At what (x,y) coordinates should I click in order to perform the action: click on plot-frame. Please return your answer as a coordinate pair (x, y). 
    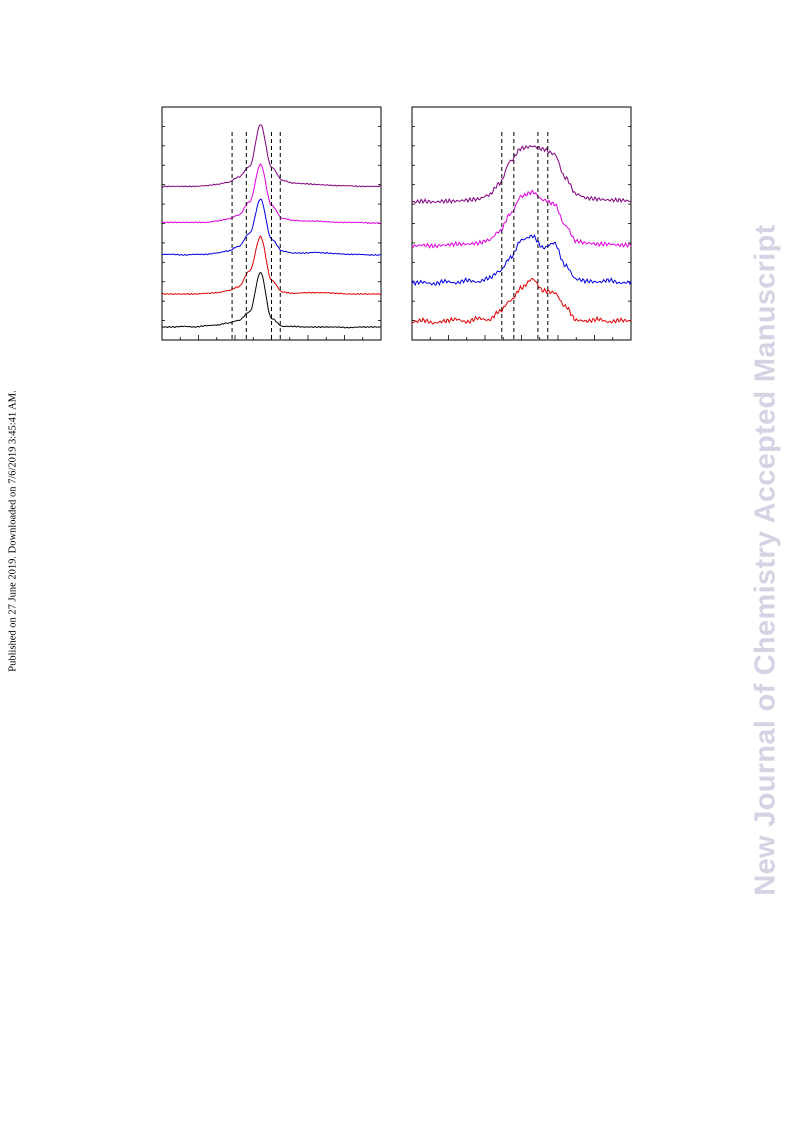
    Looking at the image, I should click on (521, 223).